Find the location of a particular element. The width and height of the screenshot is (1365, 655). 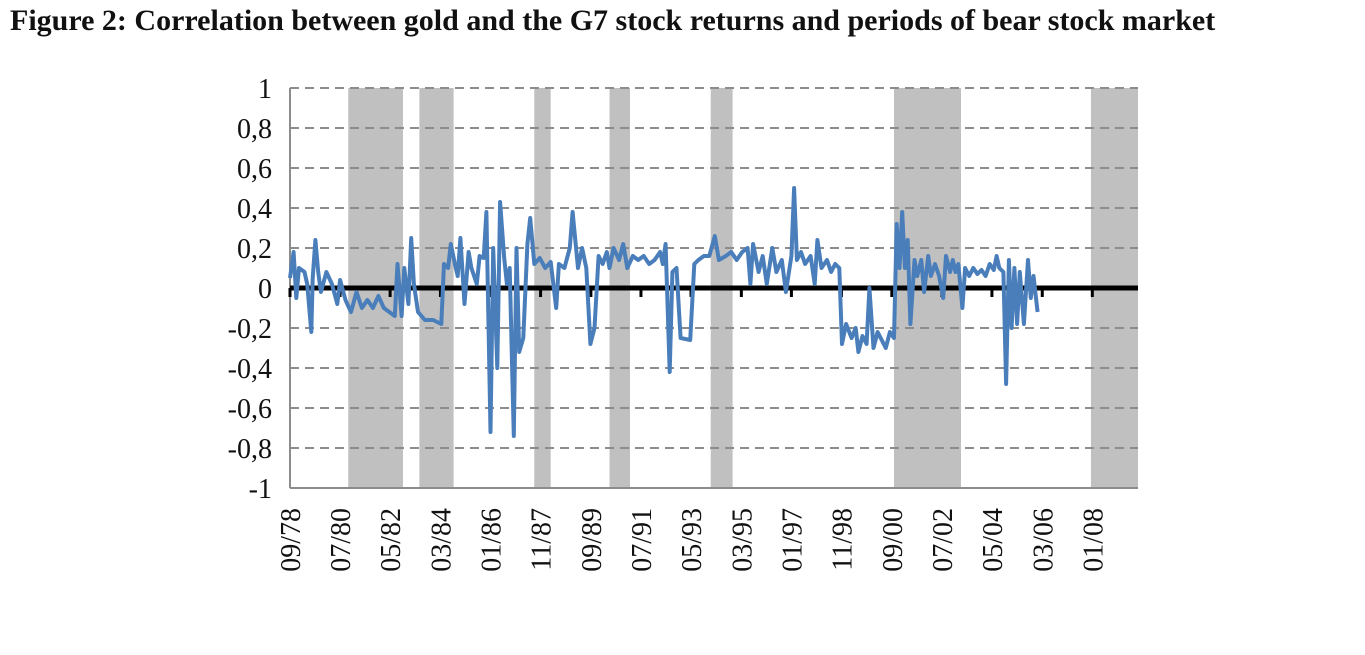

y-tick-label-1: 0,8 is located at coordinates (254, 129).